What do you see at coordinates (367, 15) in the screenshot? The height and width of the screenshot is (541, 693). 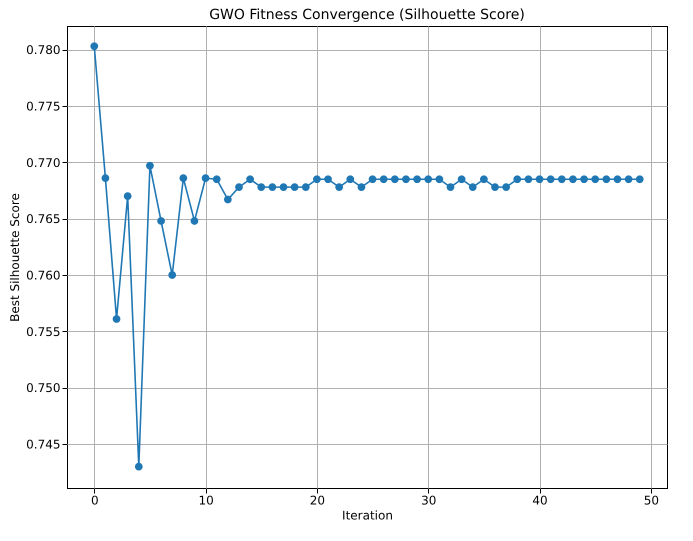 I see `chart-title: GWO Fitness Convergence (Silhouette Score)` at bounding box center [367, 15].